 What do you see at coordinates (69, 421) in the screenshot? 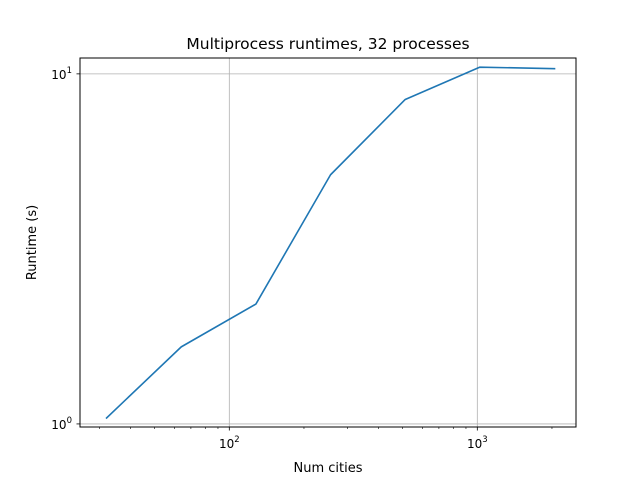
I see `y-tick-label-exponent: 0` at bounding box center [69, 421].